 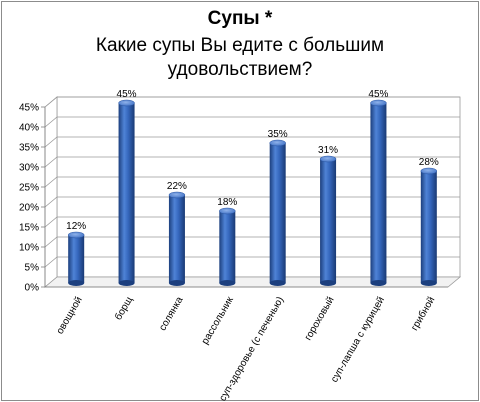 I want to click on y-tick-label: 30%, so click(x=29, y=168).